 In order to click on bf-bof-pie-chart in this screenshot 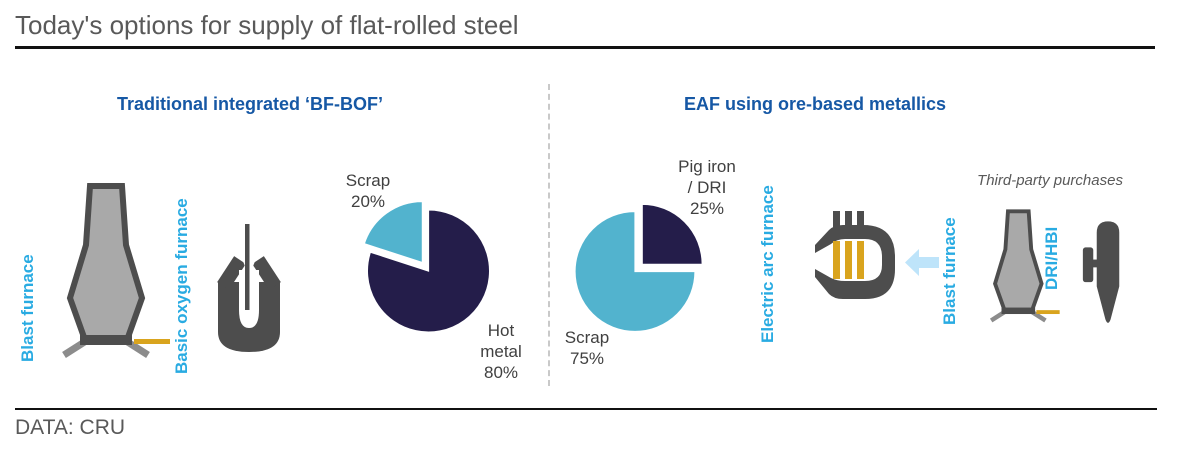, I will do `click(427, 266)`.